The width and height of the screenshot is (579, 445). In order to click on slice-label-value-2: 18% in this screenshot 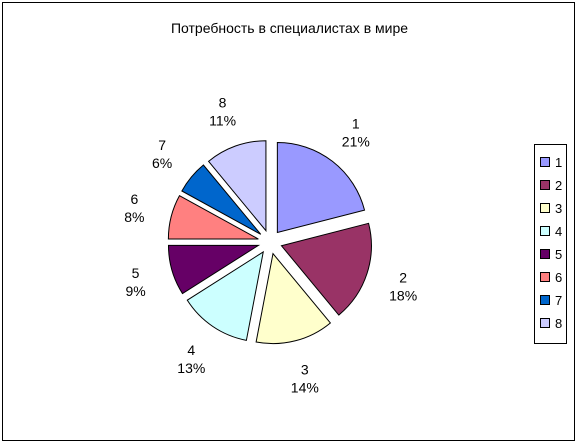, I will do `click(403, 295)`.